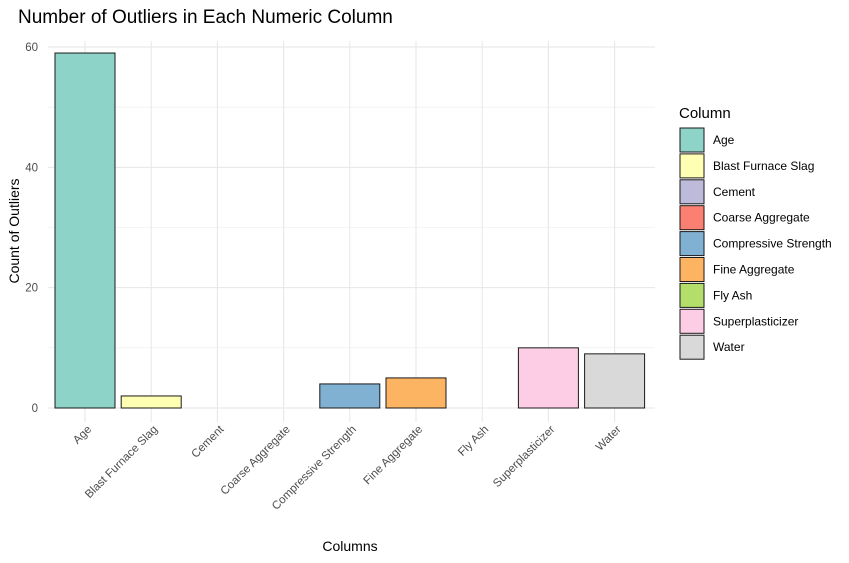  What do you see at coordinates (772, 244) in the screenshot?
I see `legend-label: Compressive Strength` at bounding box center [772, 244].